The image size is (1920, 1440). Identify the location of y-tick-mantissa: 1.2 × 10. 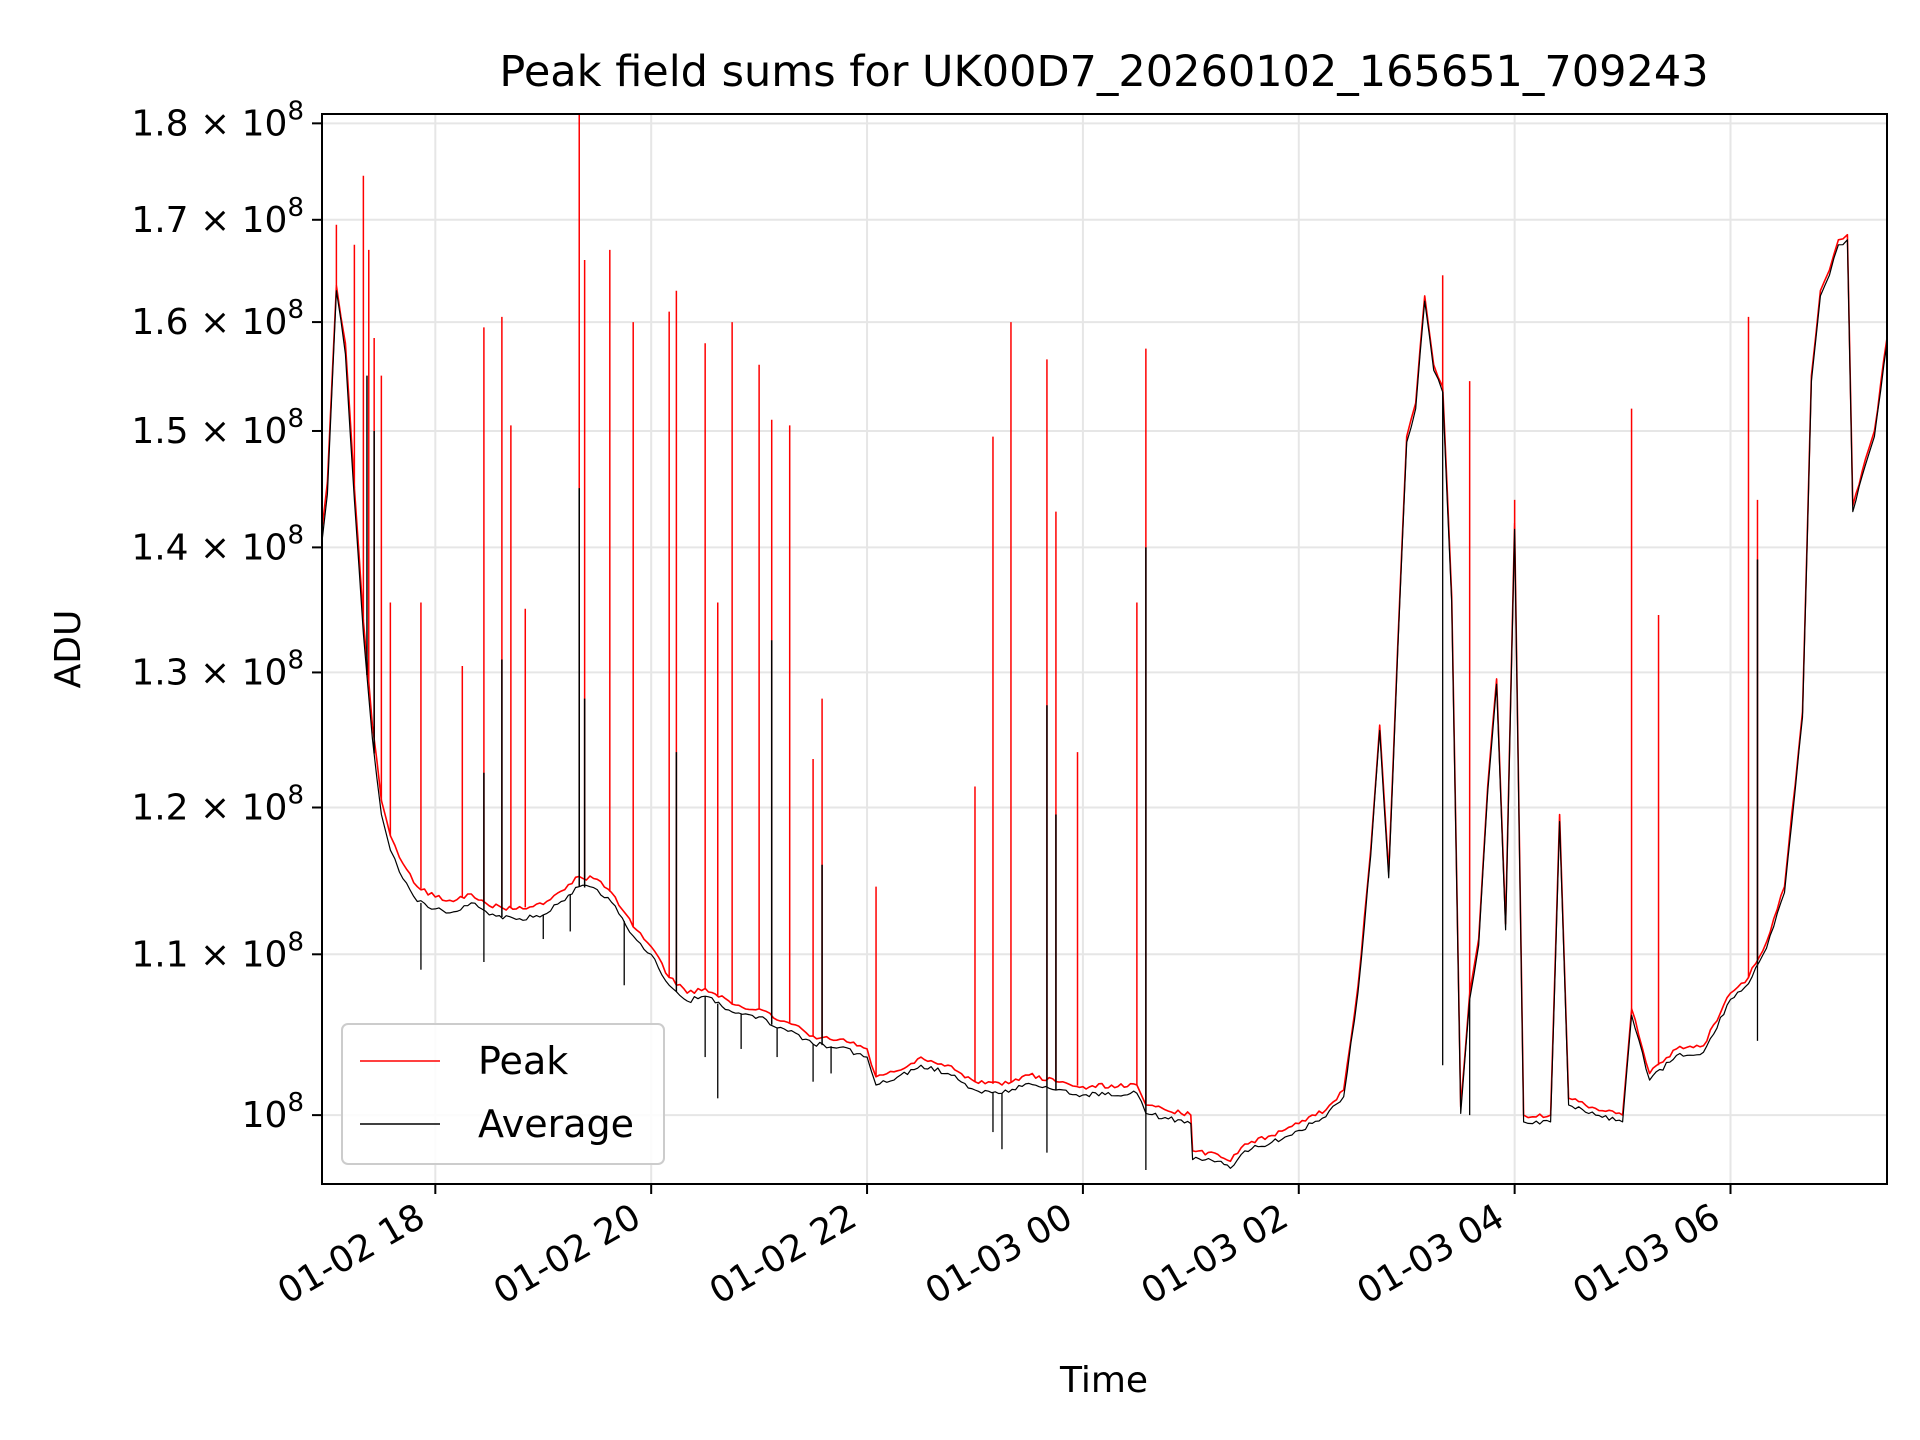
(209, 807).